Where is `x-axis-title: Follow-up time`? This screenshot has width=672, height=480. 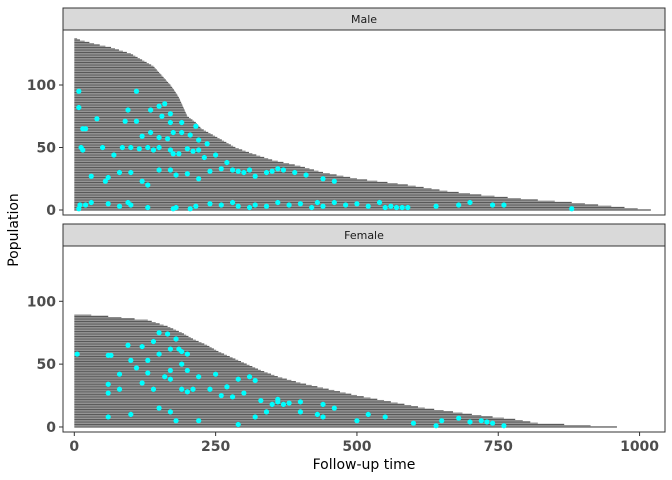 x-axis-title: Follow-up time is located at coordinates (364, 465).